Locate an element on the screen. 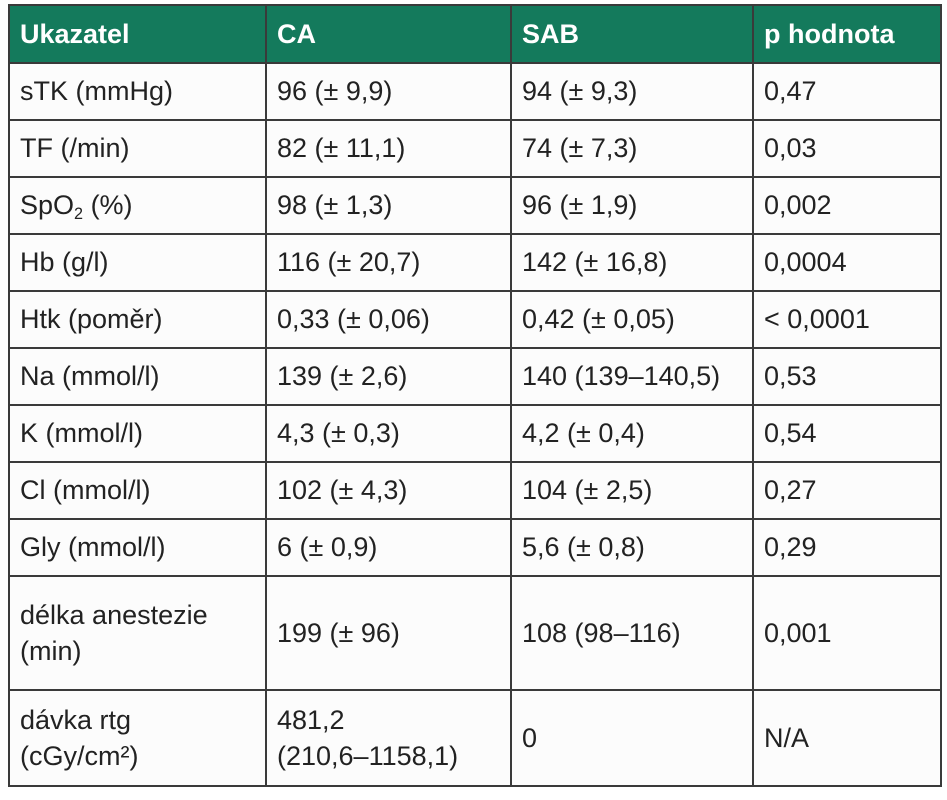 This screenshot has height=800, width=947. table-cell: 108 (98–116) is located at coordinates (632, 633).